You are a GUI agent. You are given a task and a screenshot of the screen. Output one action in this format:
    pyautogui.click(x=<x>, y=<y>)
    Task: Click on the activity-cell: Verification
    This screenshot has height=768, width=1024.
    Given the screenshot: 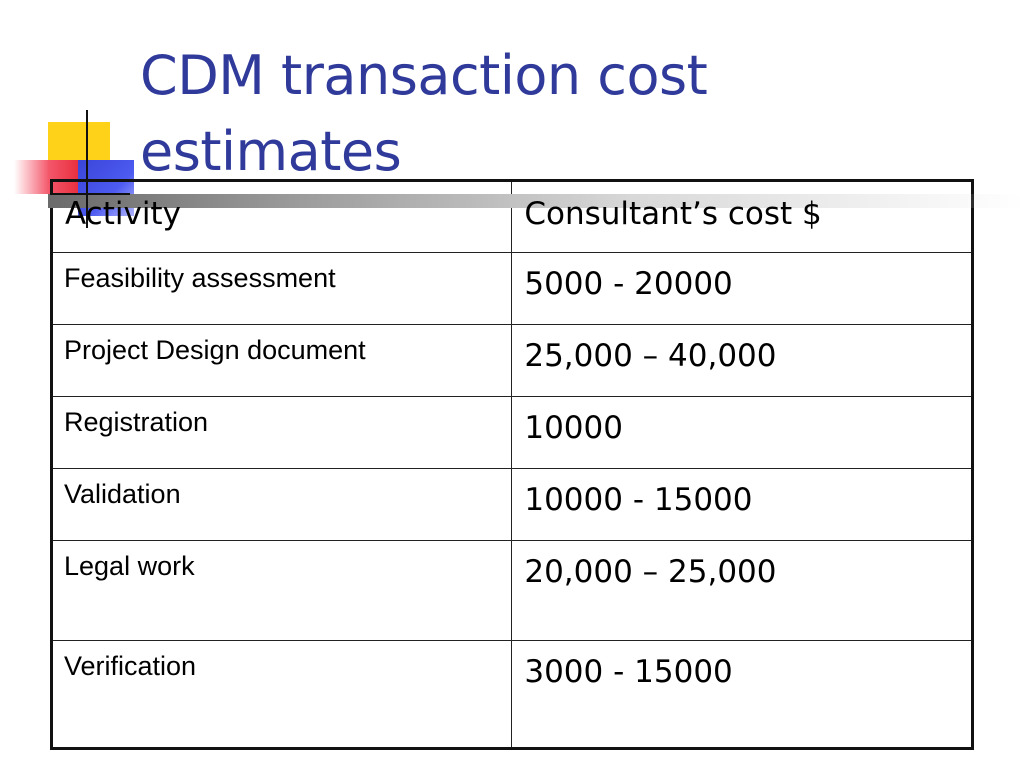 What is the action you would take?
    pyautogui.click(x=281, y=694)
    